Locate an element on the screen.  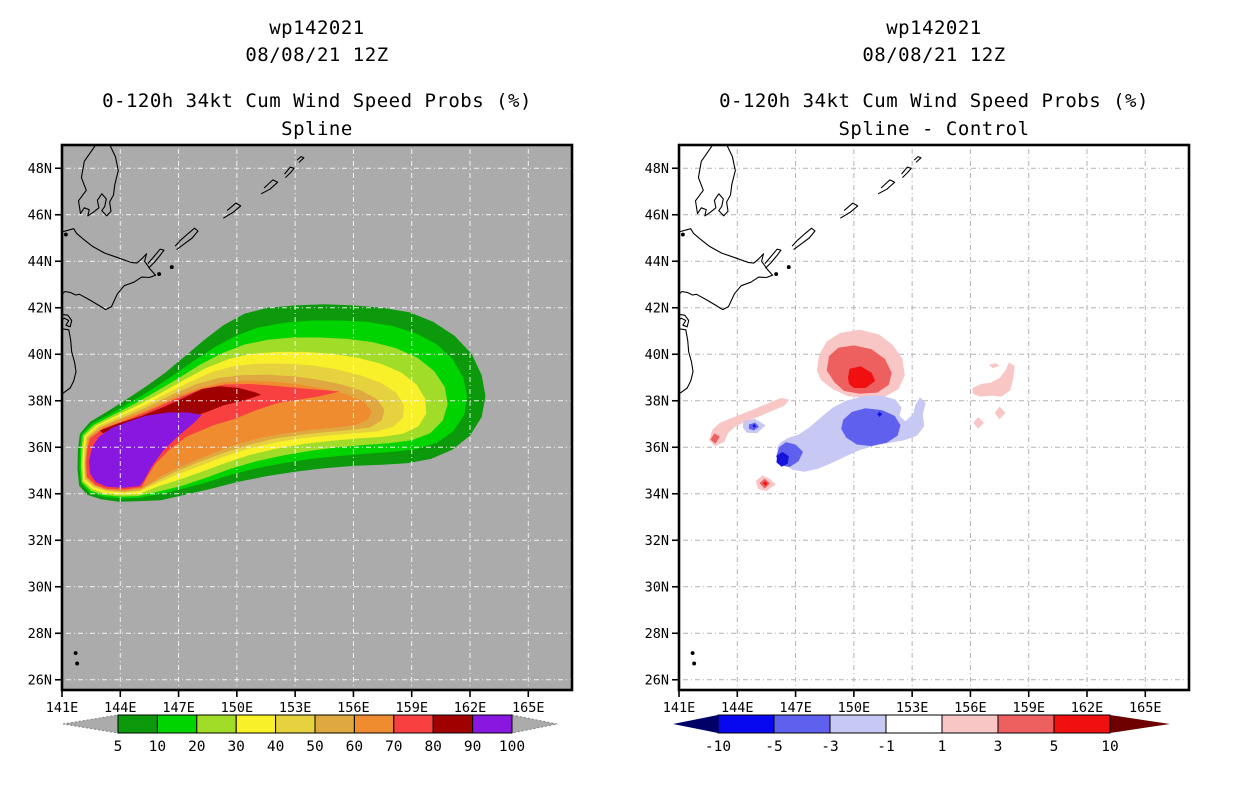
colorbar-label--1: -1 is located at coordinates (885, 747).